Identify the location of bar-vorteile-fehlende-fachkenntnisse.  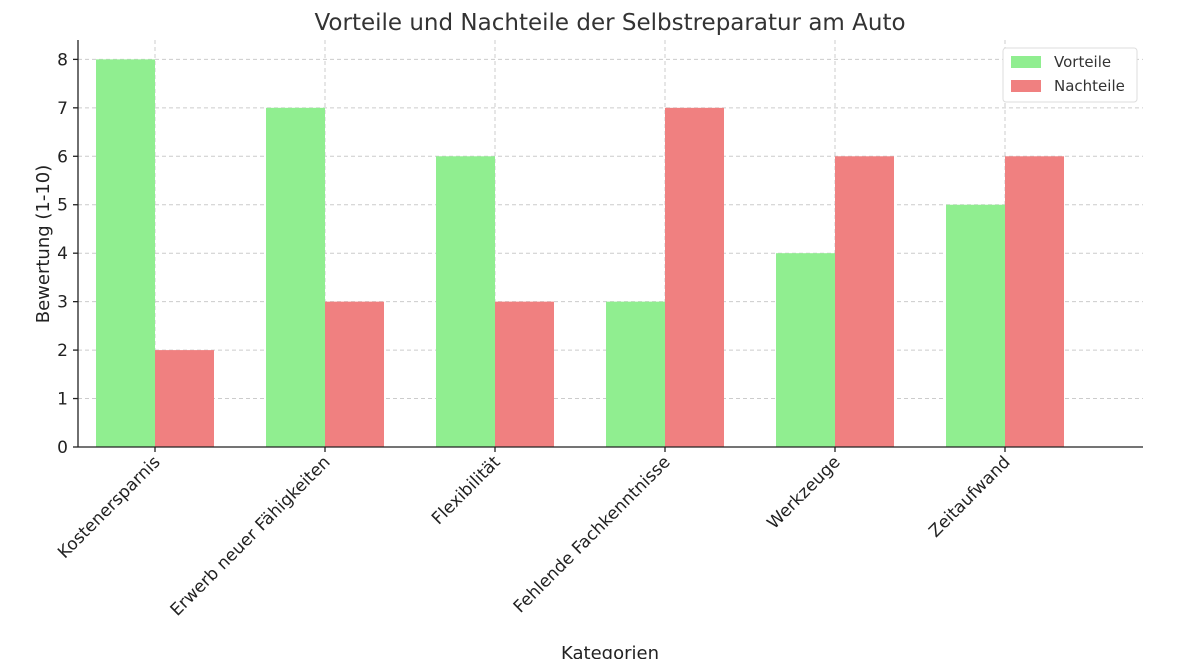
(635, 374).